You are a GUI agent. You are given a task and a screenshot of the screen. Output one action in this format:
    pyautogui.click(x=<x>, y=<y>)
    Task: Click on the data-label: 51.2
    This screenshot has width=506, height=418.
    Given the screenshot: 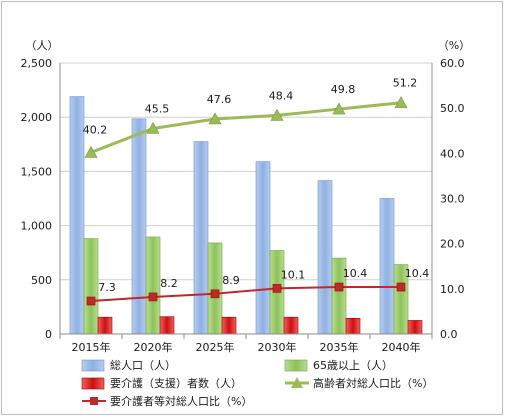 What is the action you would take?
    pyautogui.click(x=405, y=83)
    